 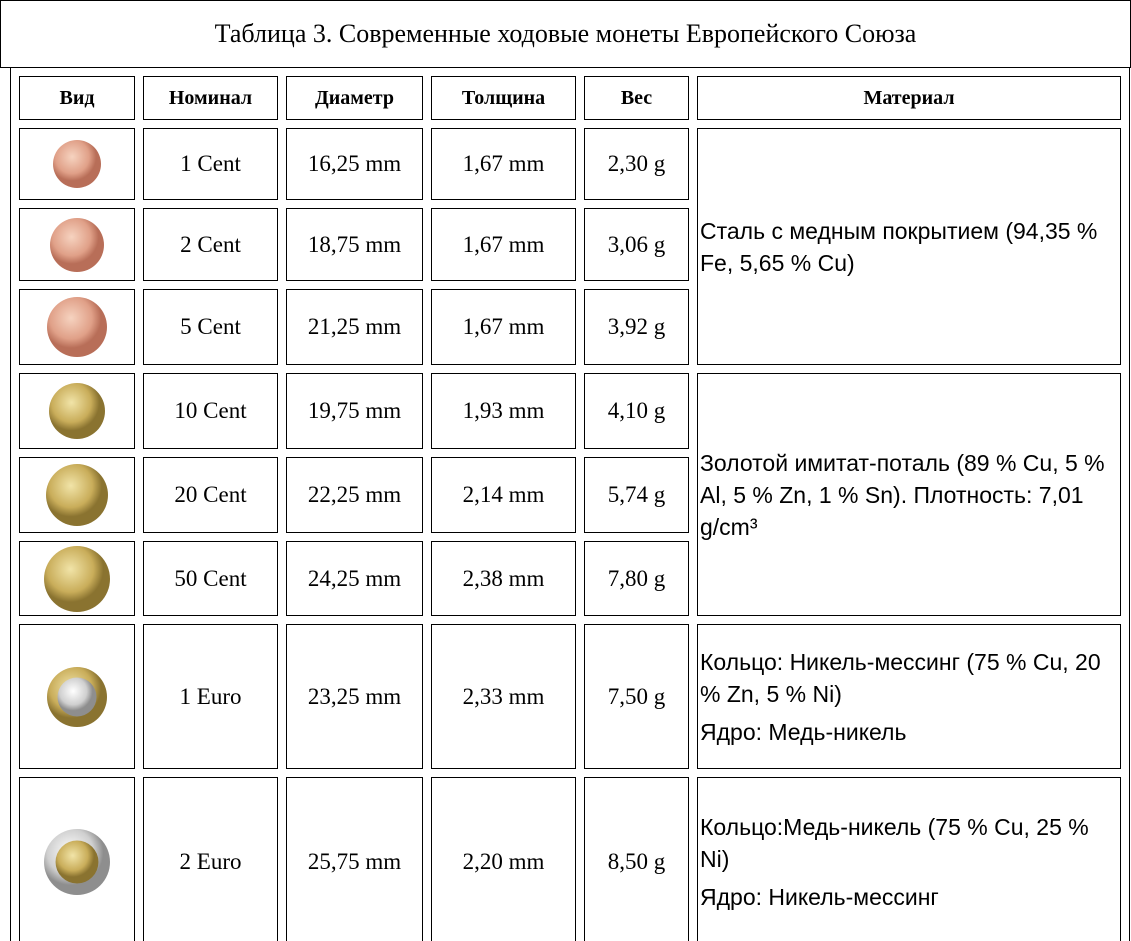 I want to click on table-cell: 1 Euro, so click(x=210, y=696).